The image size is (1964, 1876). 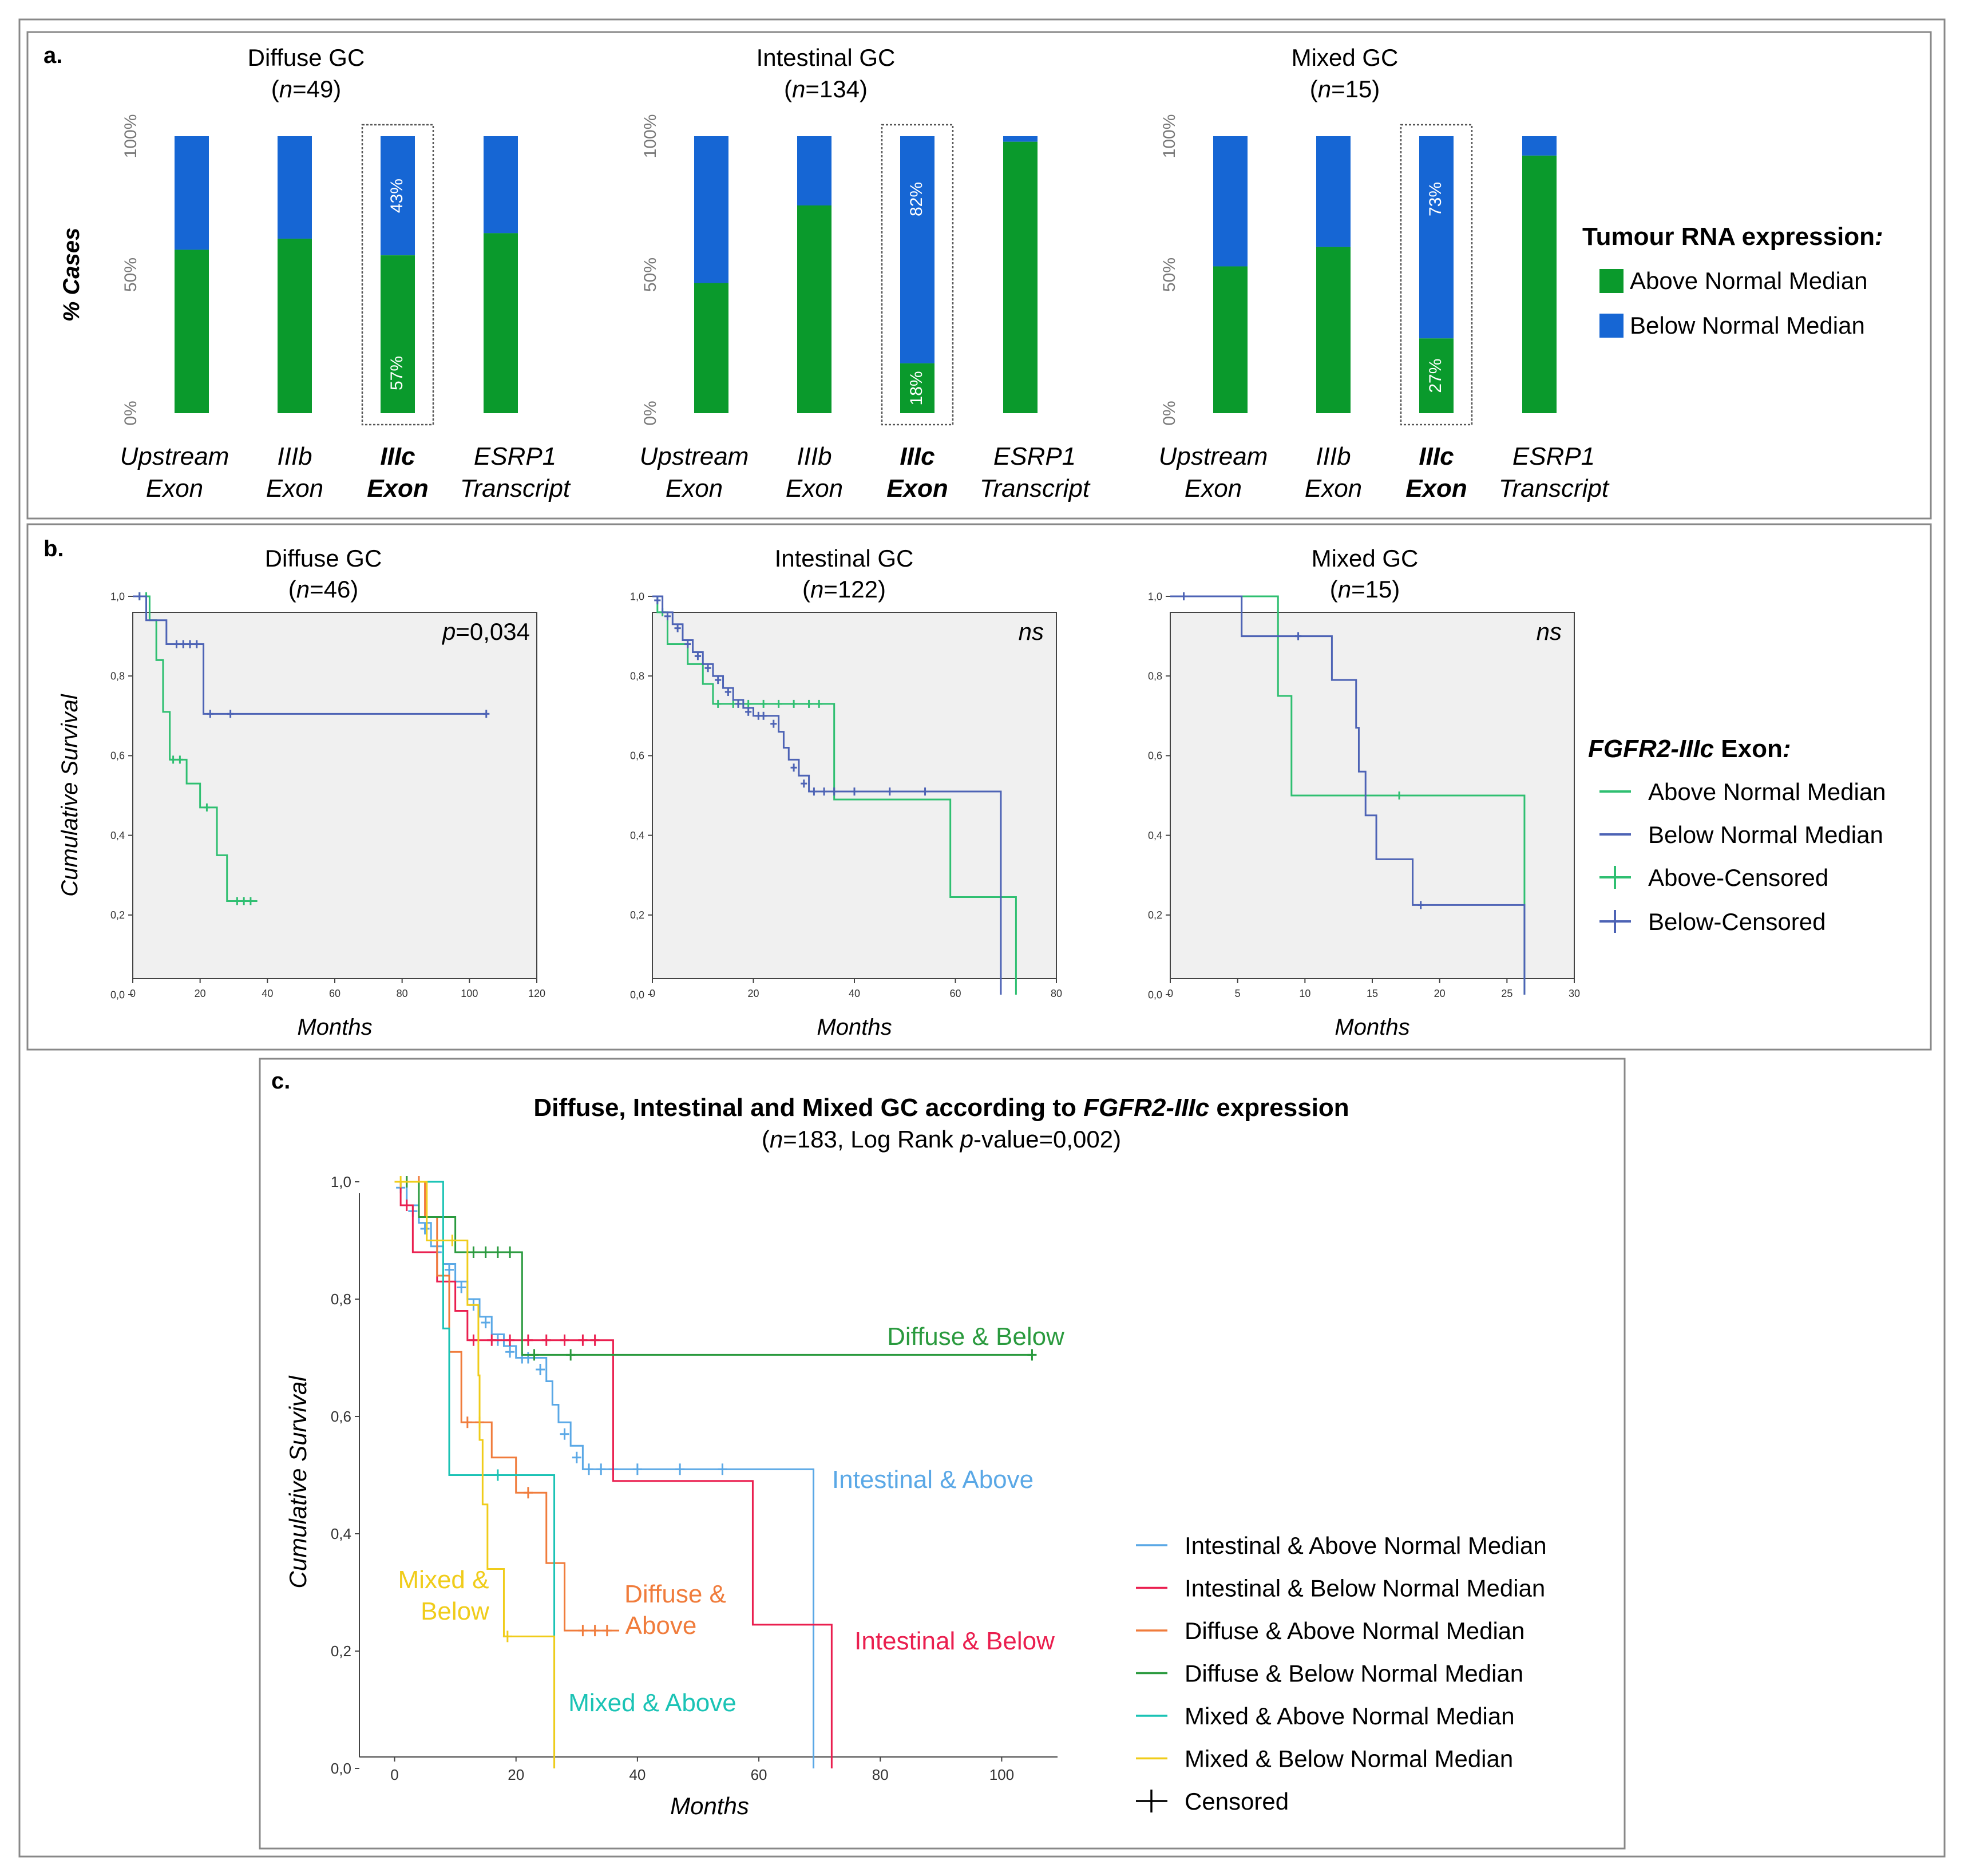 I want to click on x-tick-label: 20, so click(x=200, y=994).